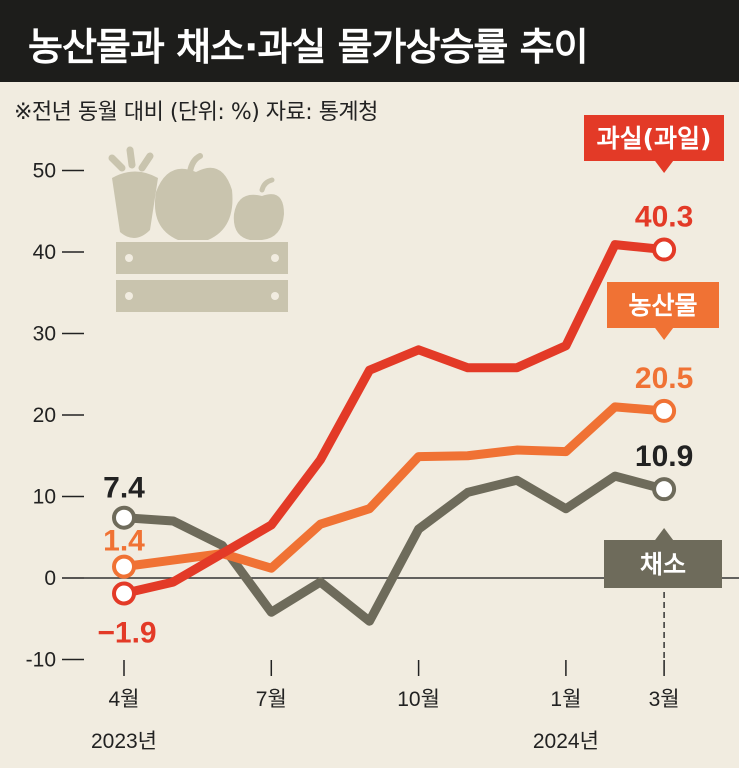 The height and width of the screenshot is (768, 739). I want to click on agri-start-value: 1.4, so click(124, 541).